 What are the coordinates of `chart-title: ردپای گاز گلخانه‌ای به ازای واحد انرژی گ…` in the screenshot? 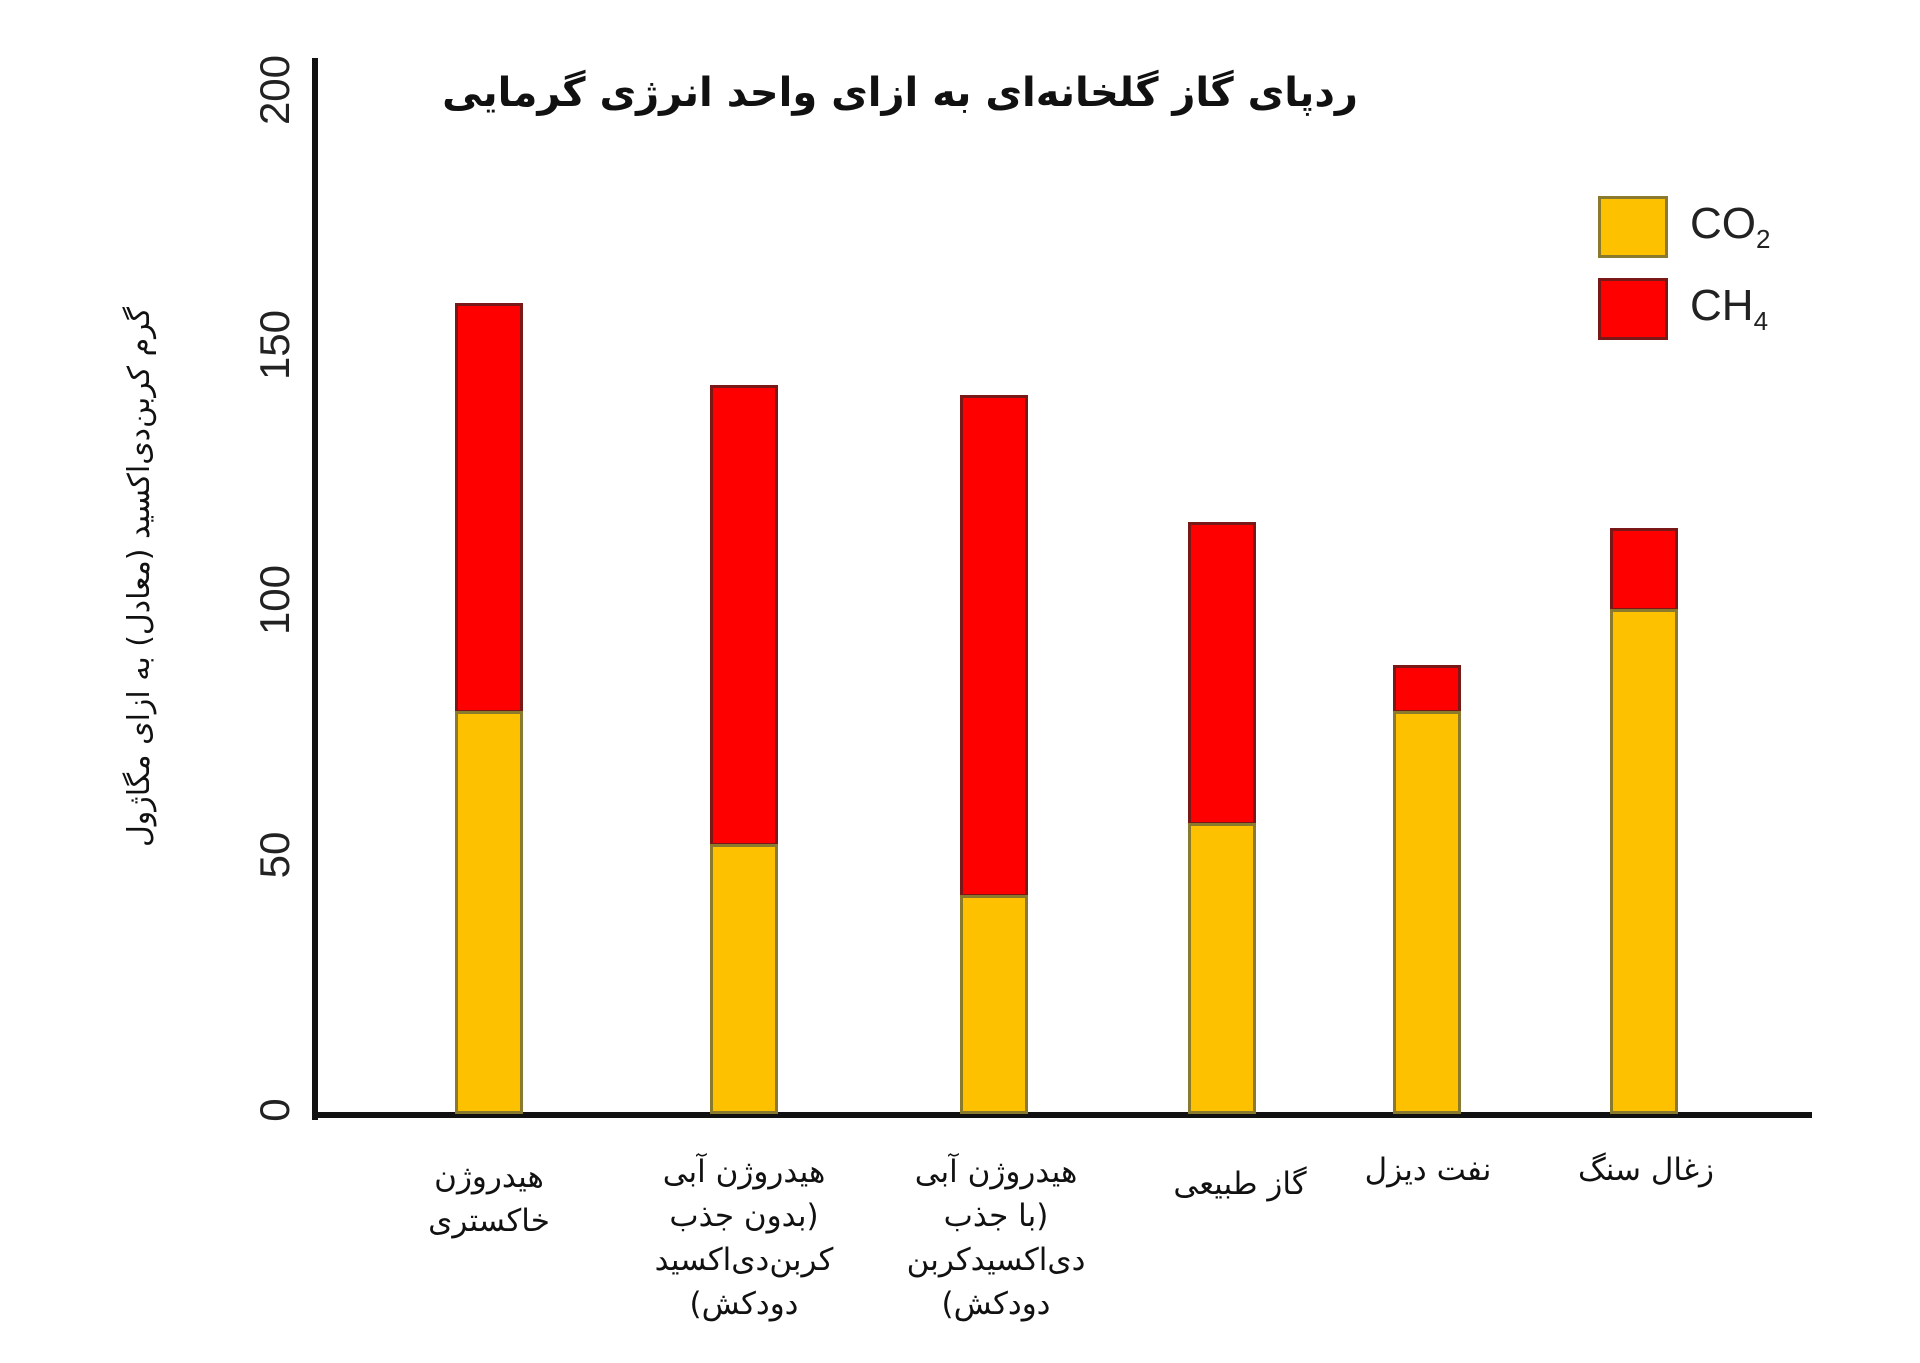 It's located at (900, 93).